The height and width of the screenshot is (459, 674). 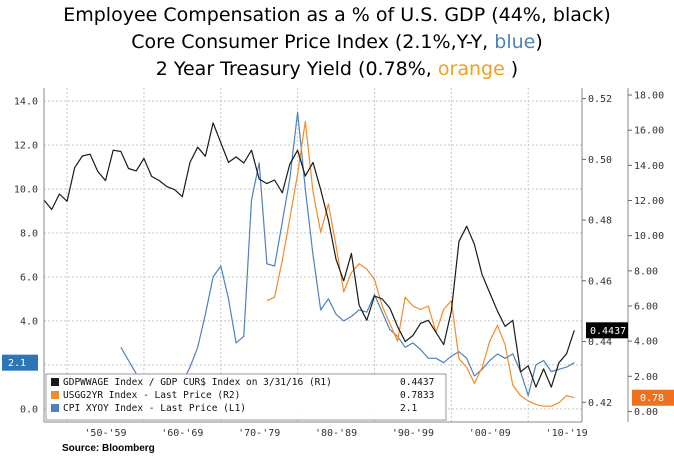 What do you see at coordinates (417, 395) in the screenshot?
I see `legend-entry-value: 0.7833` at bounding box center [417, 395].